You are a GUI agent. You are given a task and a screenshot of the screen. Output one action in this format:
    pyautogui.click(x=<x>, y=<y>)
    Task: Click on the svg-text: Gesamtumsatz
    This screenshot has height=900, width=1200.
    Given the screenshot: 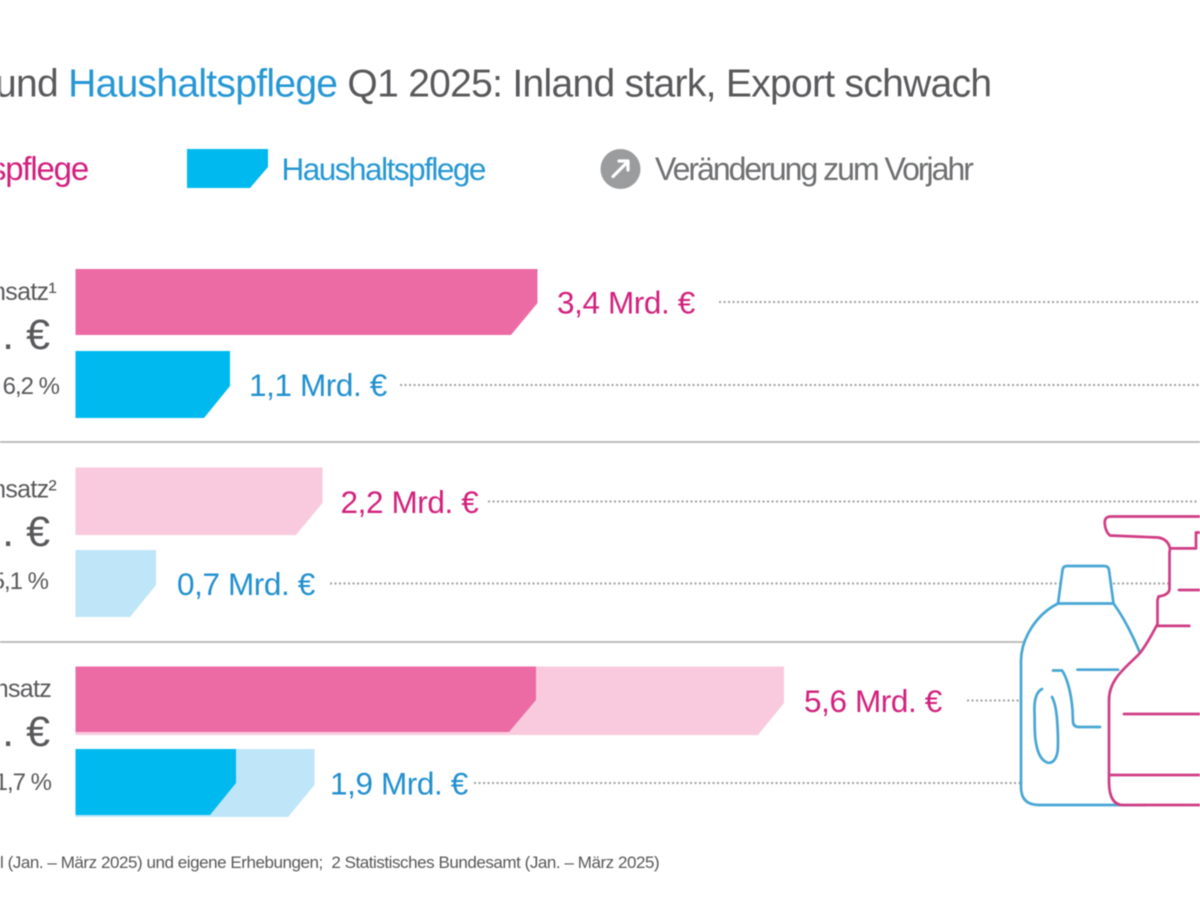 What is the action you would take?
    pyautogui.click(x=25, y=689)
    